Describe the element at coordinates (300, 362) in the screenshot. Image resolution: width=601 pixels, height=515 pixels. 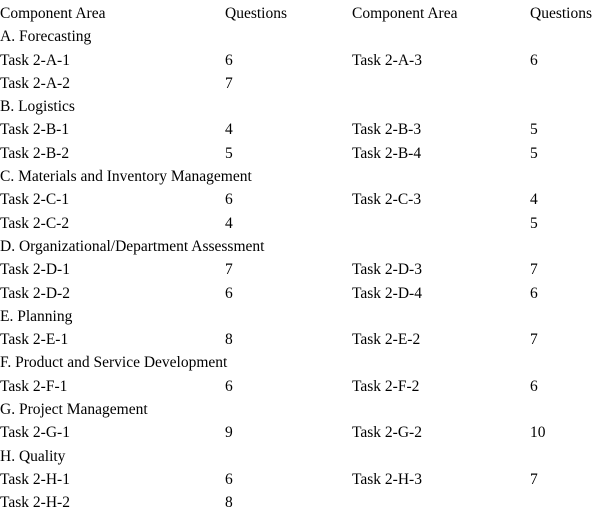
I see `section-heading-row: F. Product and Service Development` at that location.